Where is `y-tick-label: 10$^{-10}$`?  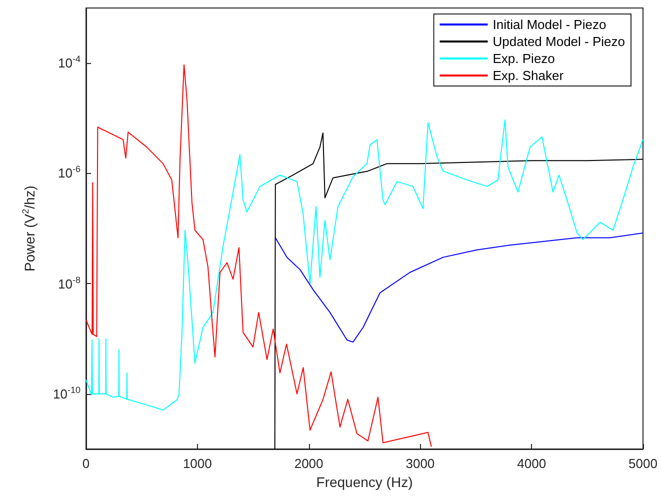
y-tick-label: 10$^{-10}$ is located at coordinates (66, 393).